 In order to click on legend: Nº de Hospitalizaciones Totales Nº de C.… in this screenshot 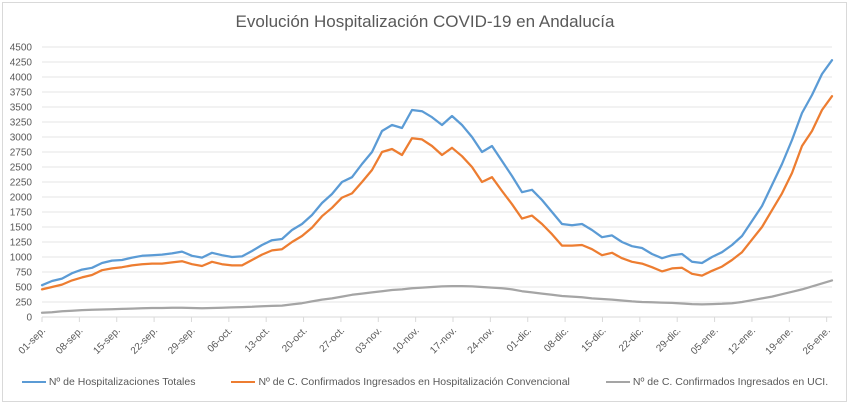, I will do `click(425, 382)`.